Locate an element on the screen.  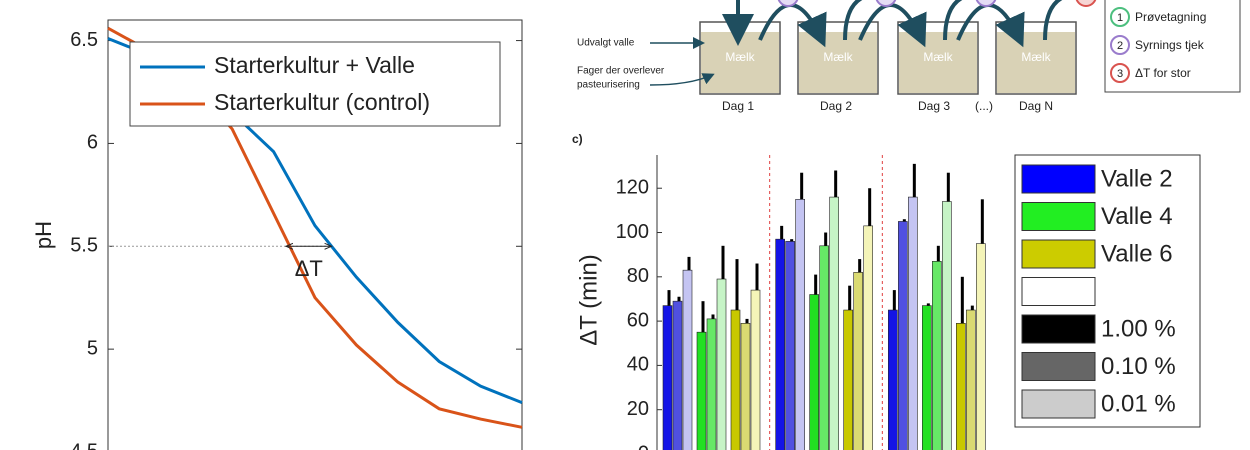
key-number: 1 is located at coordinates (1120, 18).